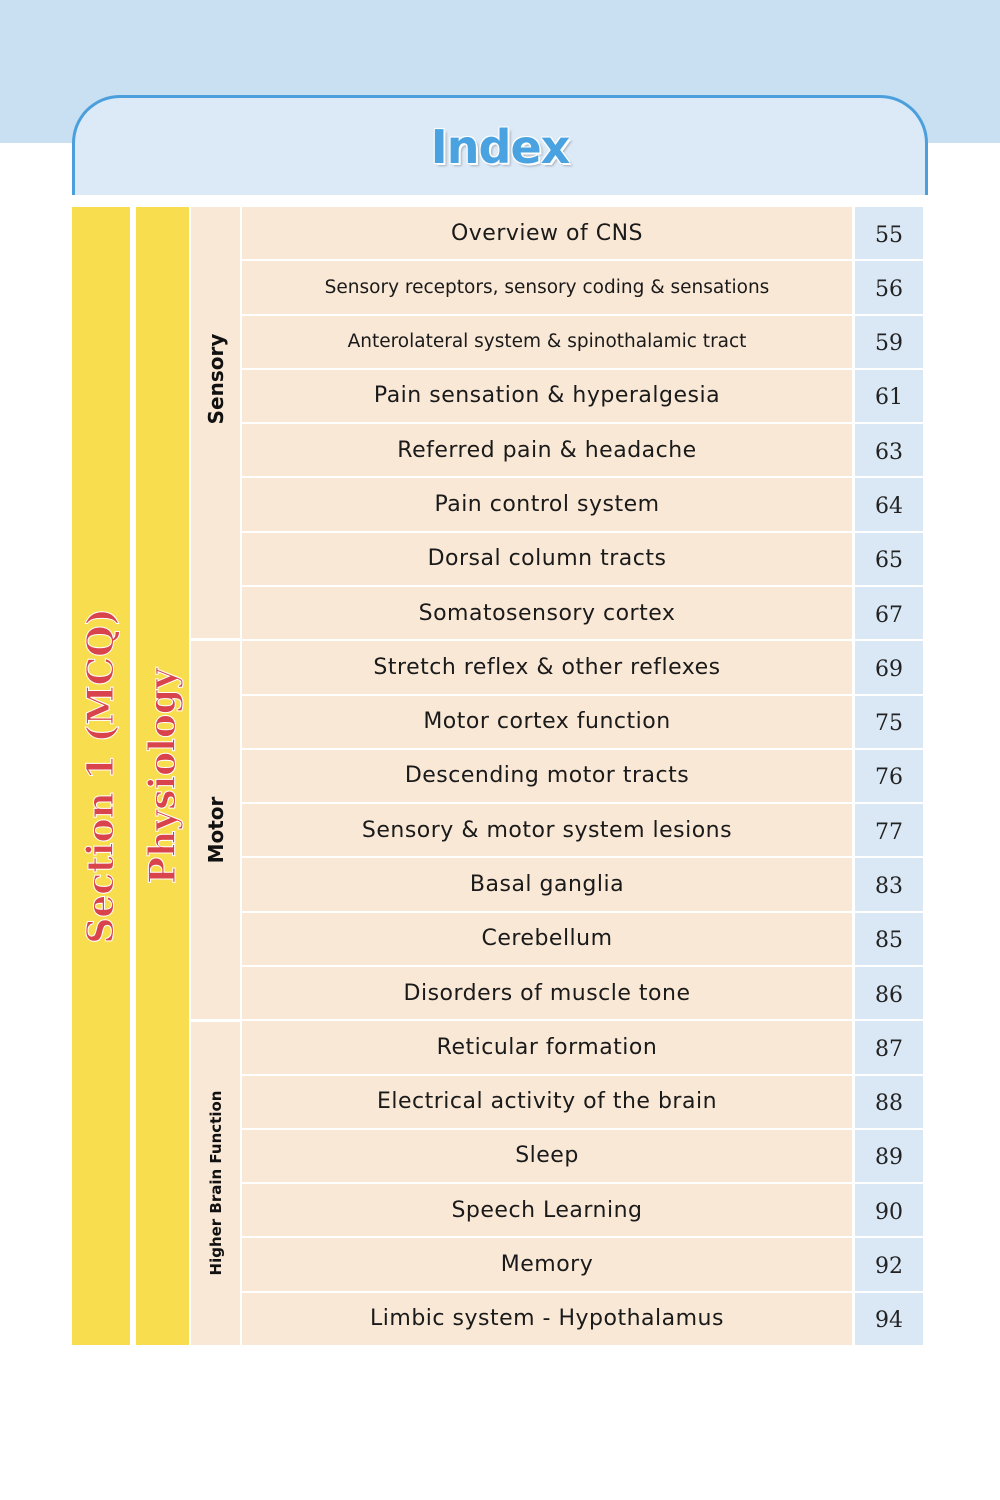 This screenshot has height=1500, width=1000. Describe the element at coordinates (547, 504) in the screenshot. I see `entry-title: Pain control system` at that location.